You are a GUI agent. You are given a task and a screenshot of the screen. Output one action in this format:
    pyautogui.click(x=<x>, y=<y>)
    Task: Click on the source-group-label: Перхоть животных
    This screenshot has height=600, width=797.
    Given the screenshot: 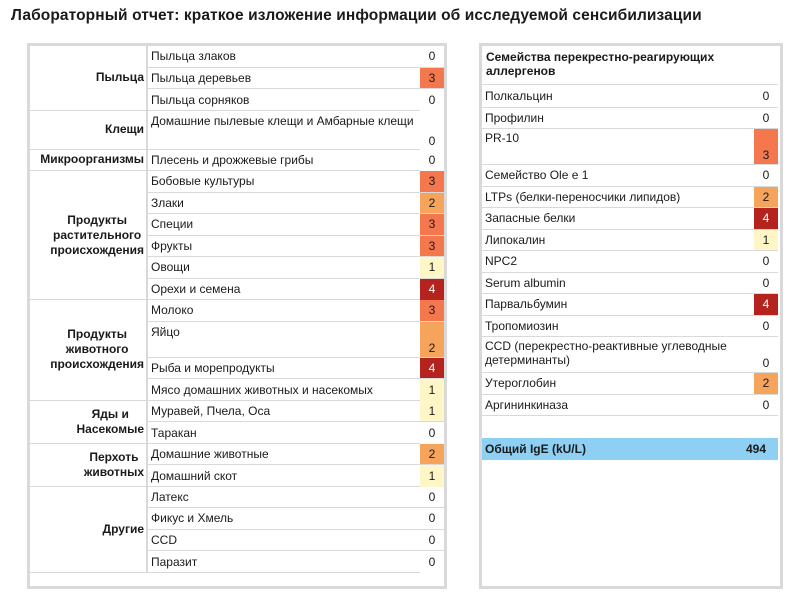 What is the action you would take?
    pyautogui.click(x=88, y=465)
    